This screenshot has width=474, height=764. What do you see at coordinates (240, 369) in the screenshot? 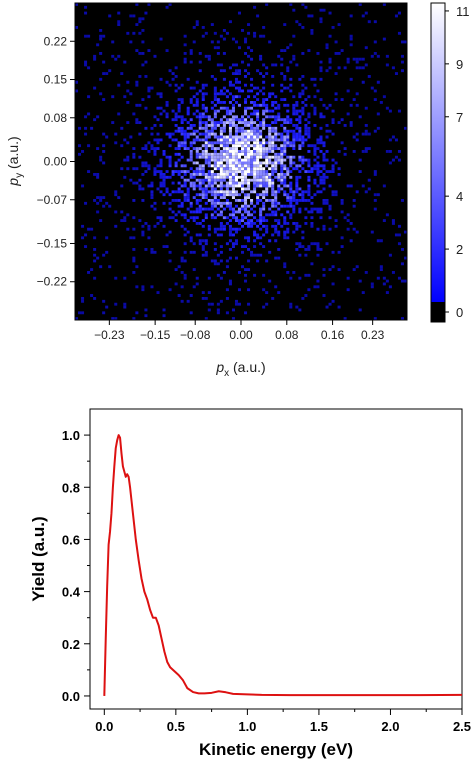
I see `heatmap-x-axis-label: px (a.u.)` at bounding box center [240, 369].